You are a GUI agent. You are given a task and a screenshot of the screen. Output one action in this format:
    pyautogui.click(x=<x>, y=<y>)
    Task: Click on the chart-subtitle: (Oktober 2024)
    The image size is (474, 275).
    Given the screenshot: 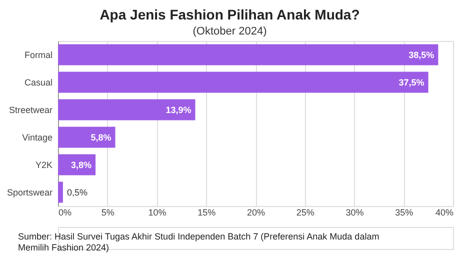 What is the action you would take?
    pyautogui.click(x=229, y=32)
    